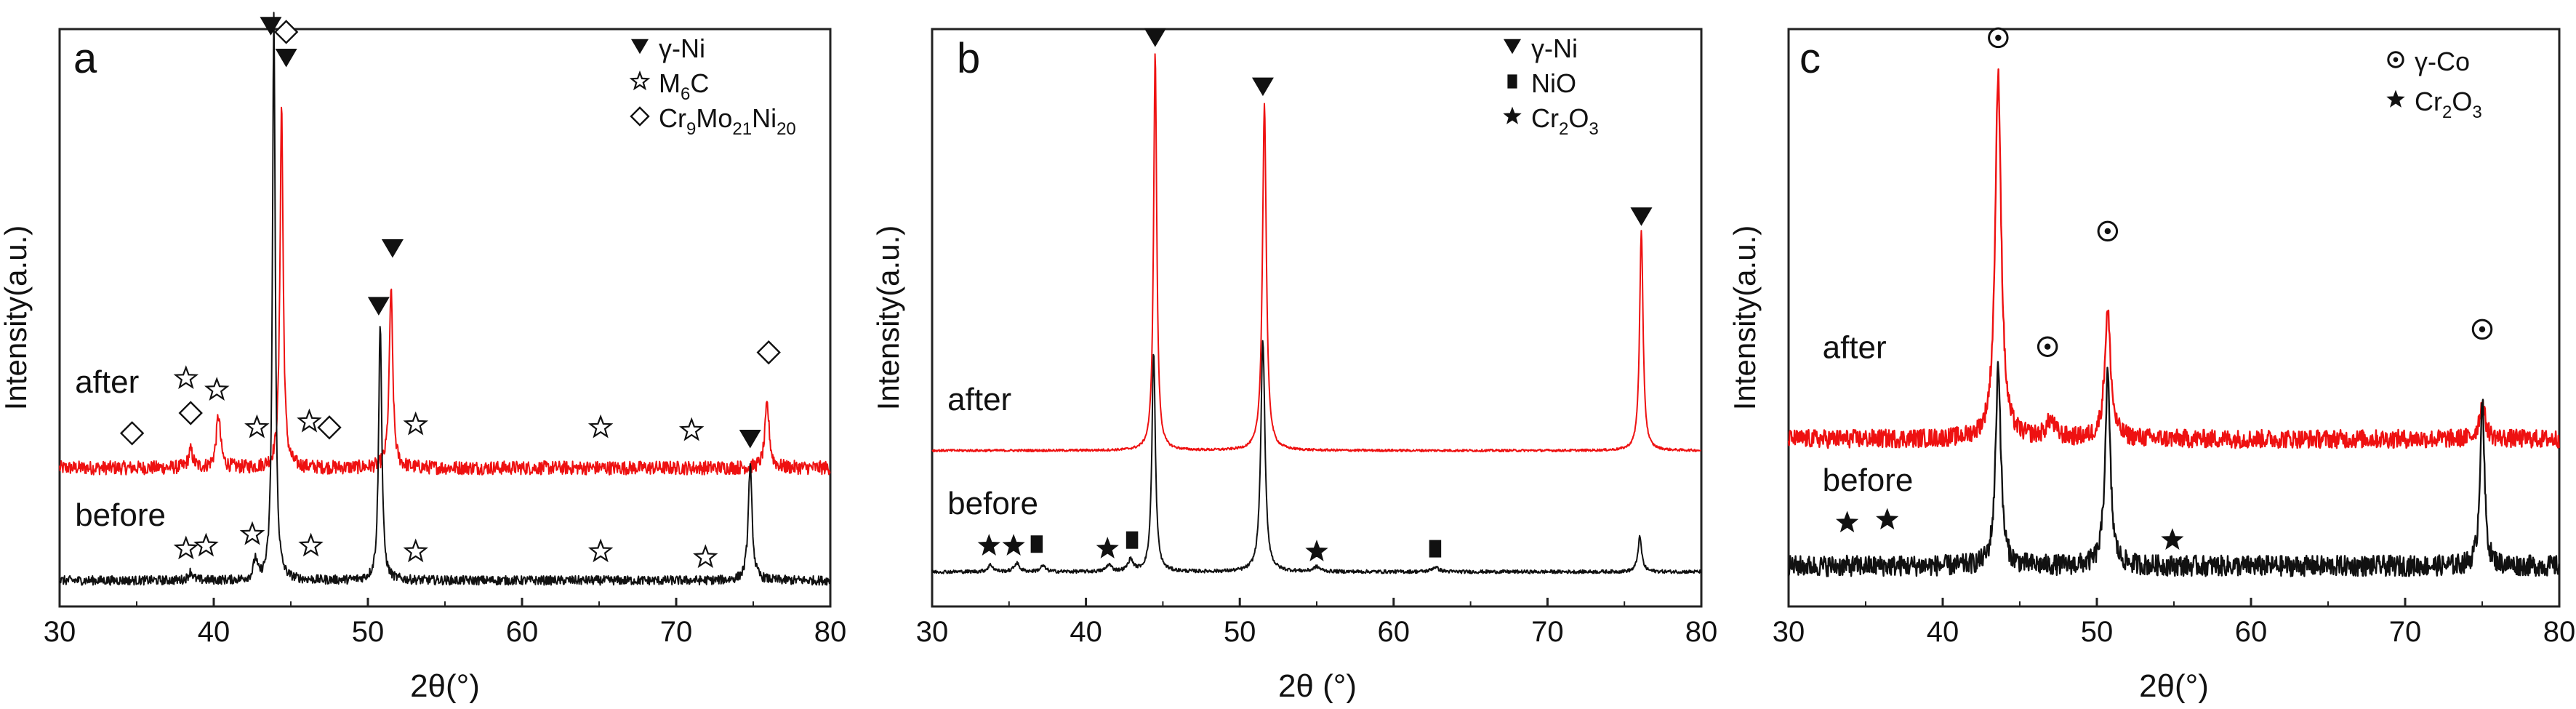  I want to click on panel-b-legend-triangle-down-icon, so click(1513, 47).